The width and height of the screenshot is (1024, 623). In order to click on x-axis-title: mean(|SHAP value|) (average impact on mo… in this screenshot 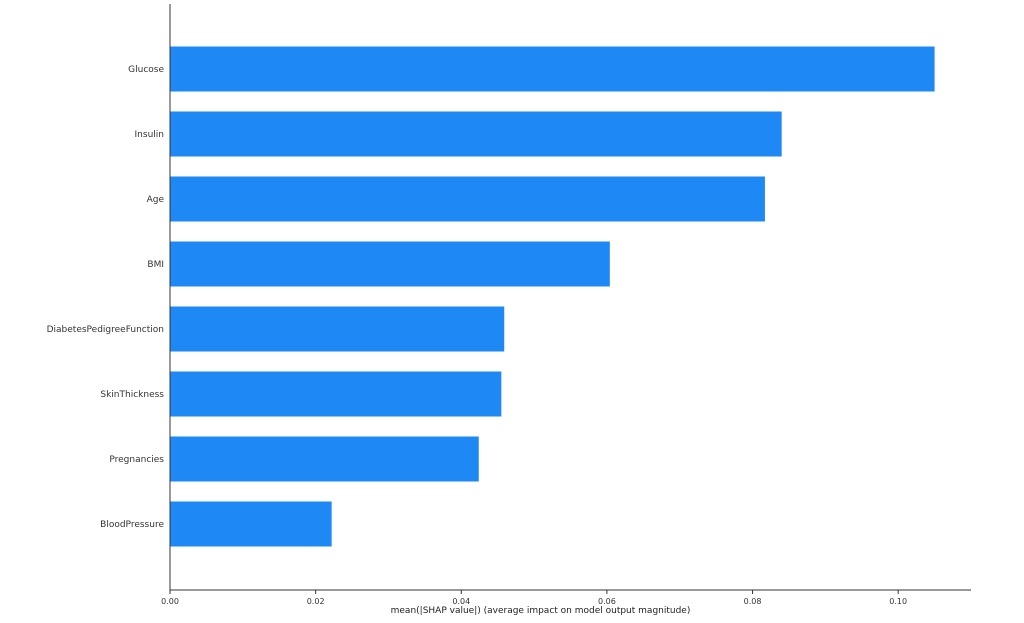, I will do `click(541, 611)`.